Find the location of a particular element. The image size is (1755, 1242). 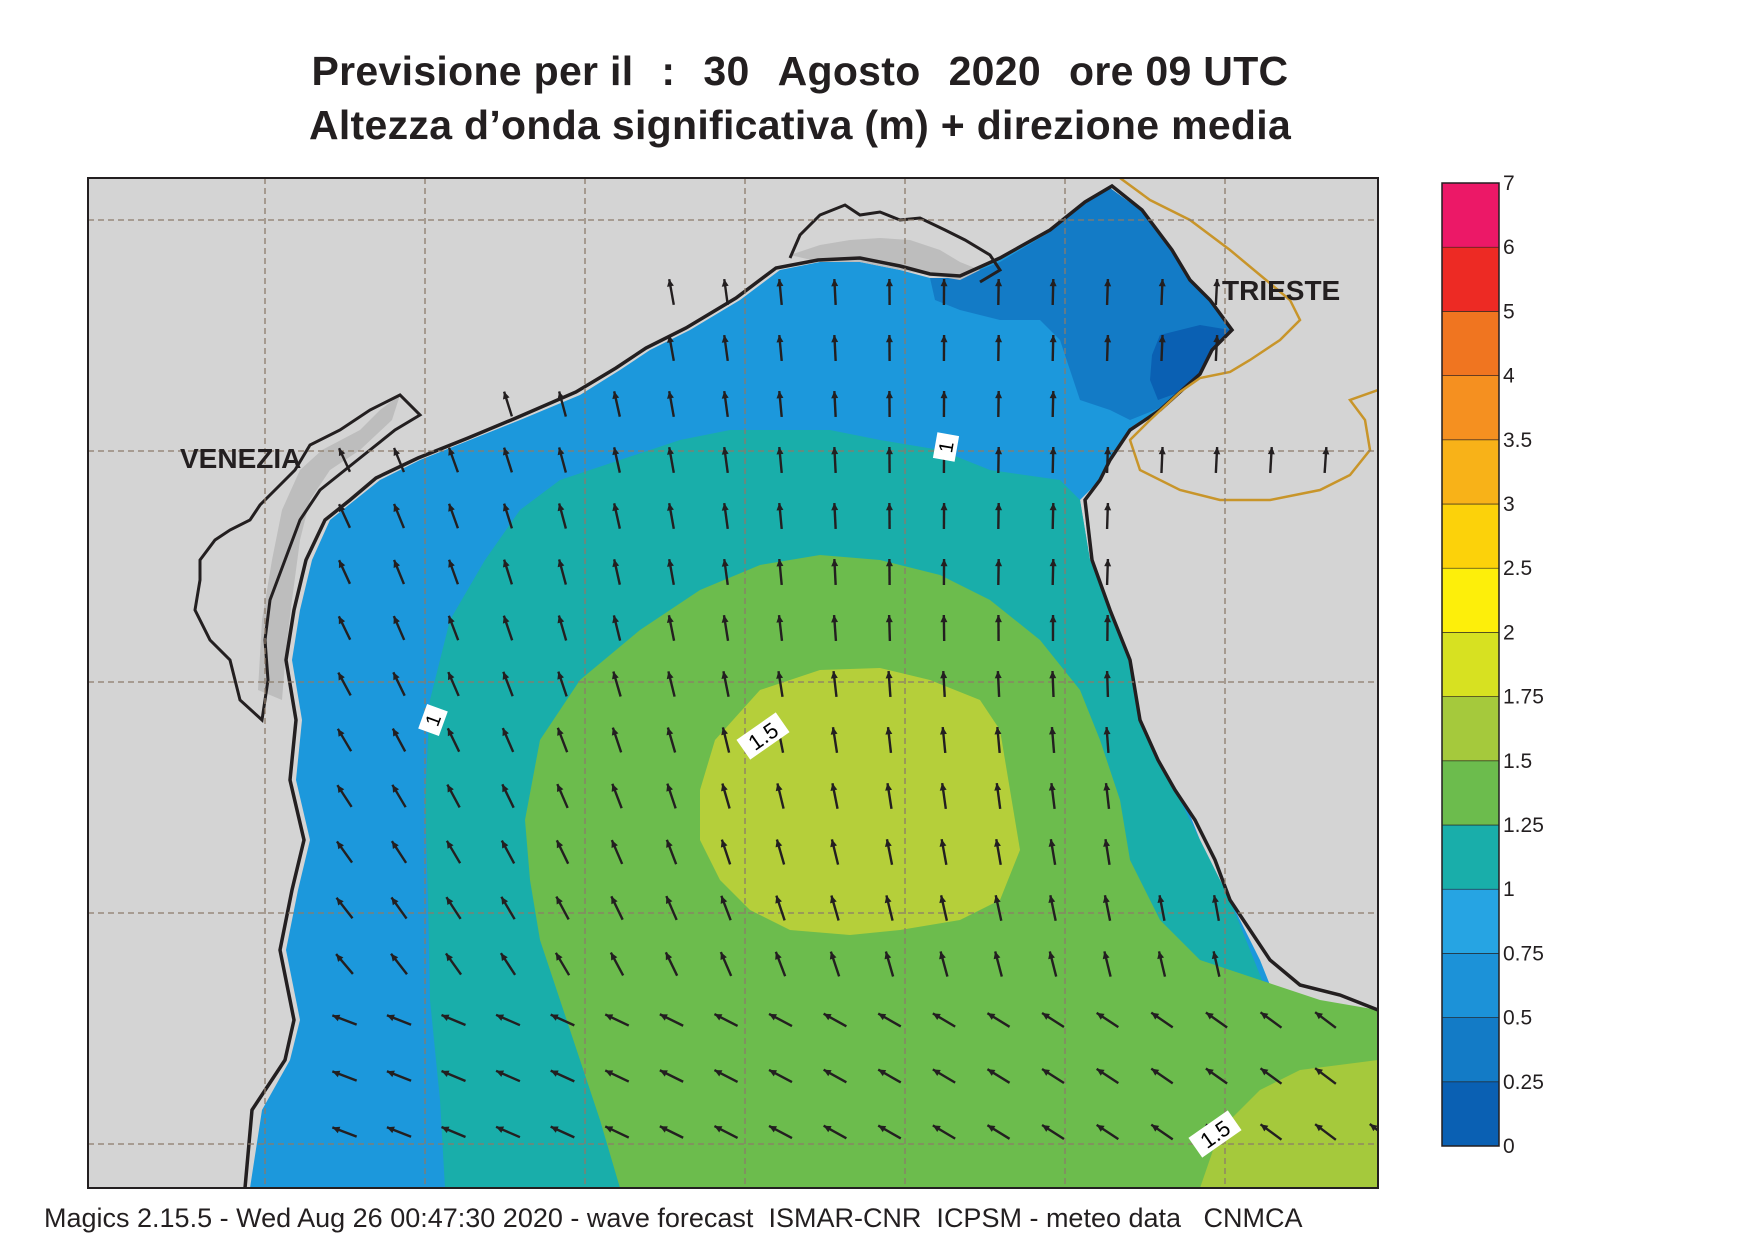

legend-level-label: 0 is located at coordinates (1509, 1146).